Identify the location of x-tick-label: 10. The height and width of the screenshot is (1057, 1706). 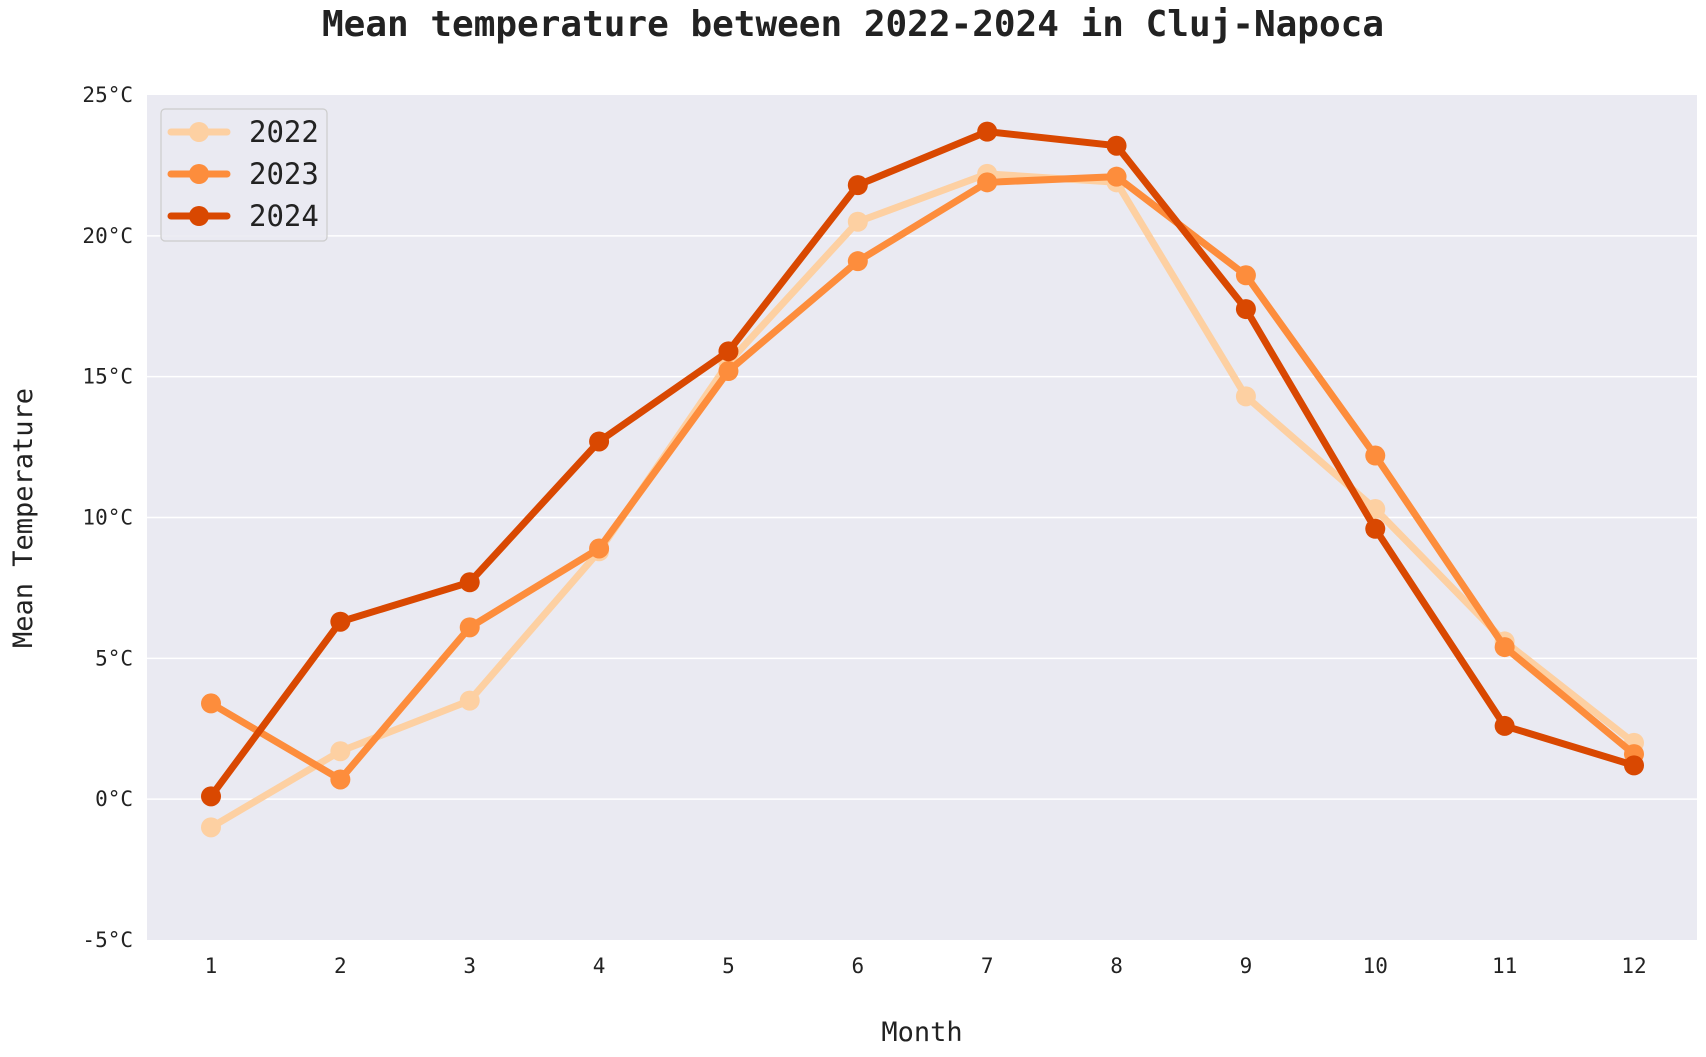
(1375, 966).